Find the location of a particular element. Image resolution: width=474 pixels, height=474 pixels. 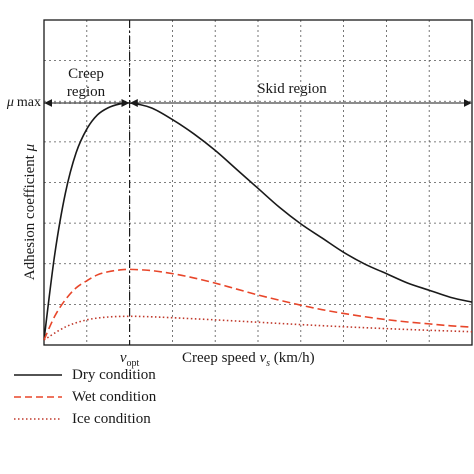

creep-region-label-line-1: Creep is located at coordinates (86, 74).